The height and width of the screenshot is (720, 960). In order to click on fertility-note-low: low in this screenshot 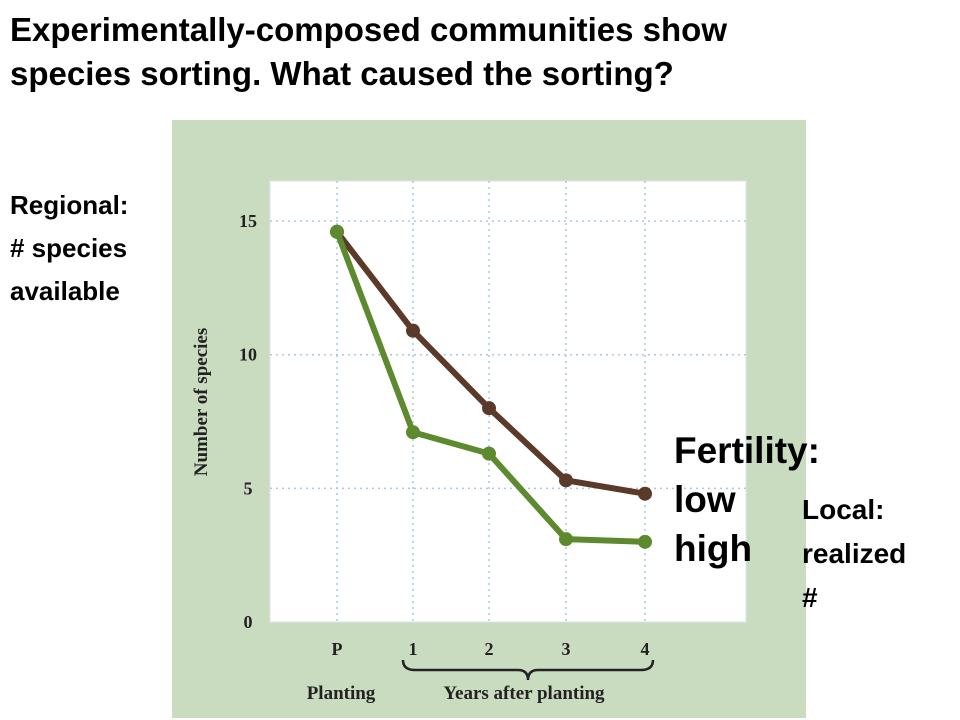, I will do `click(705, 499)`.